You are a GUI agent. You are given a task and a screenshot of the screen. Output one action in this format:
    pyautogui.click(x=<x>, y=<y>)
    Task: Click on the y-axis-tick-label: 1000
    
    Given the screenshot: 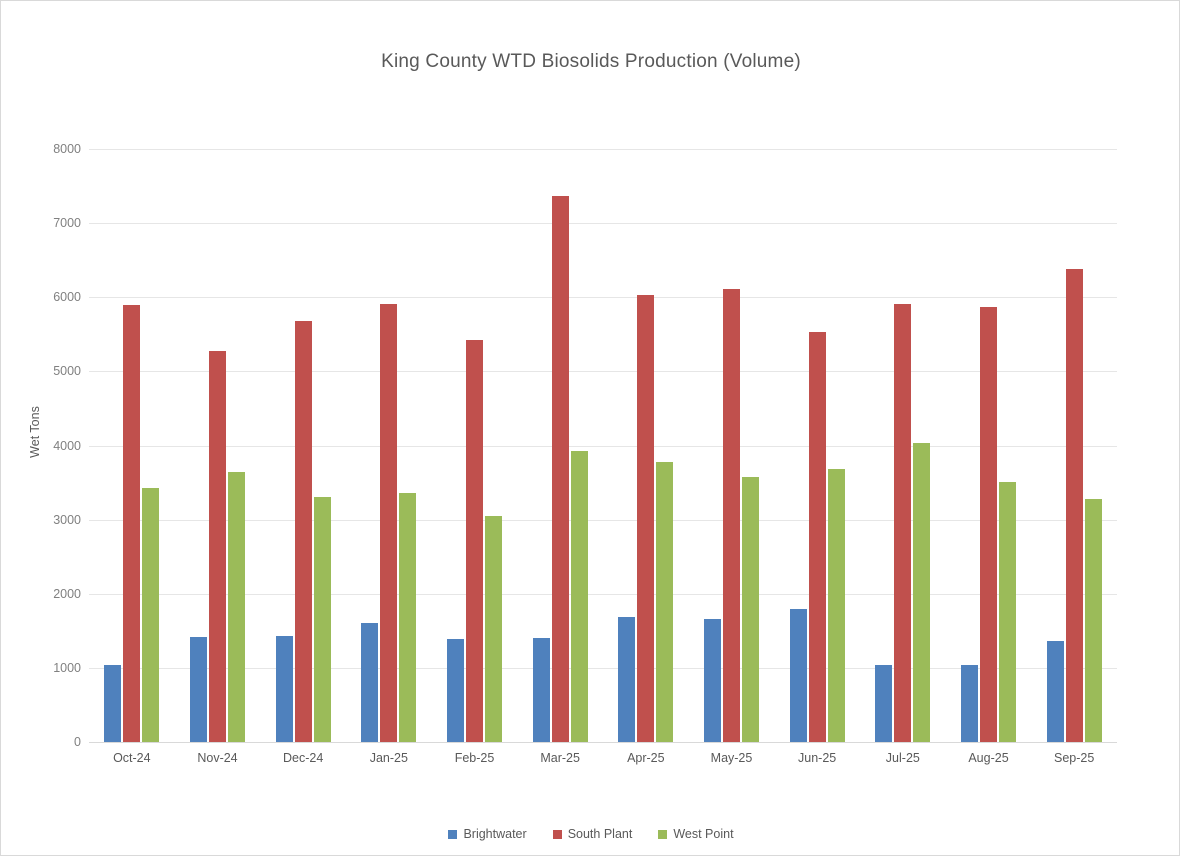 What is the action you would take?
    pyautogui.click(x=67, y=667)
    